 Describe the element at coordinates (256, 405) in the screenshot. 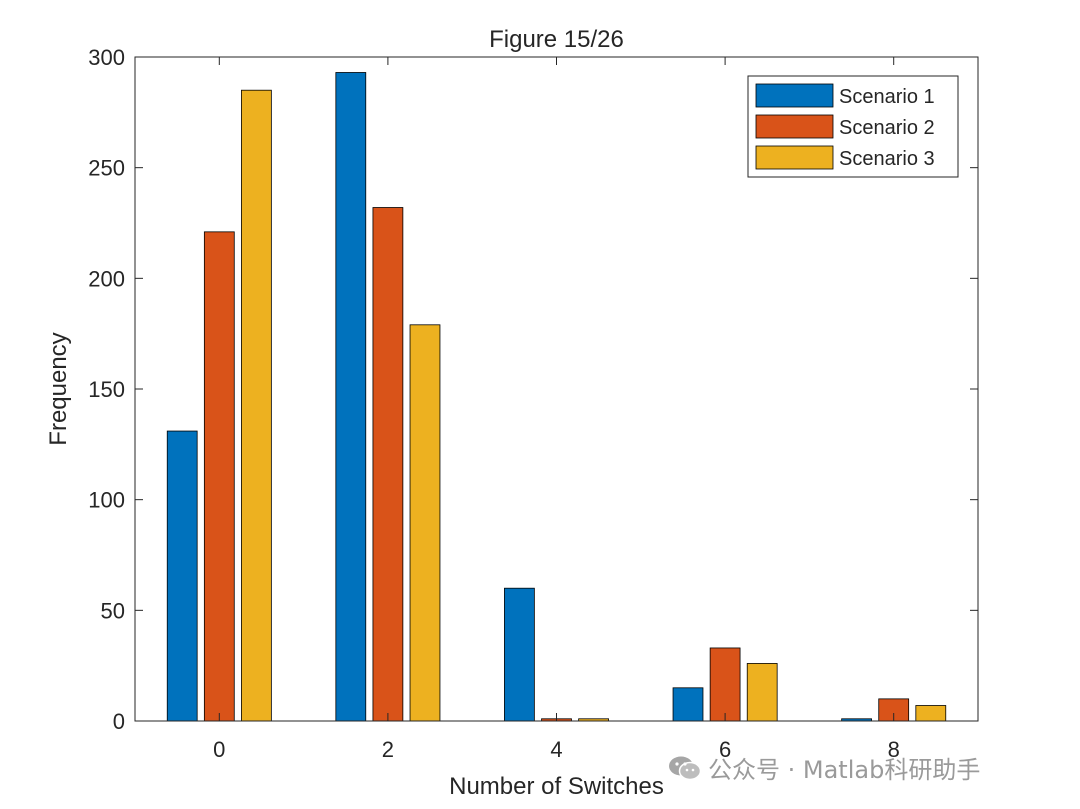

I see `bar-scenario-3-x0` at that location.